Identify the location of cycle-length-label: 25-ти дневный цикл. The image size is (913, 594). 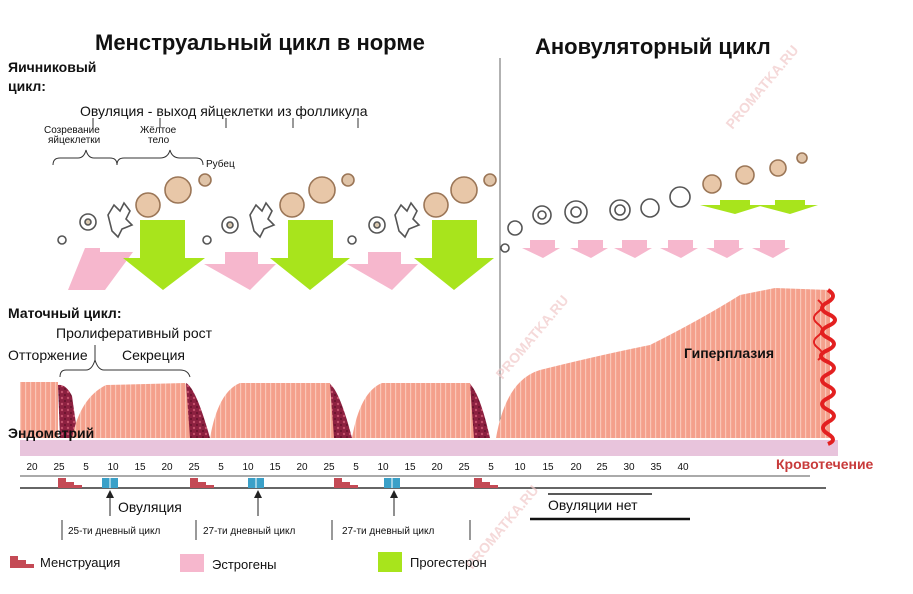
(114, 531).